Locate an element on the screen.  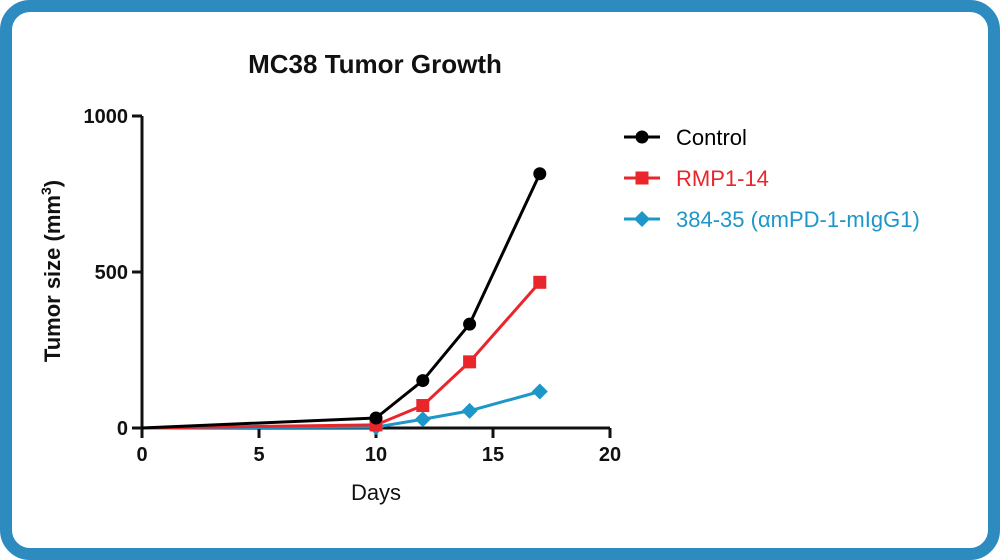
legend-item-1: Control is located at coordinates (685, 137).